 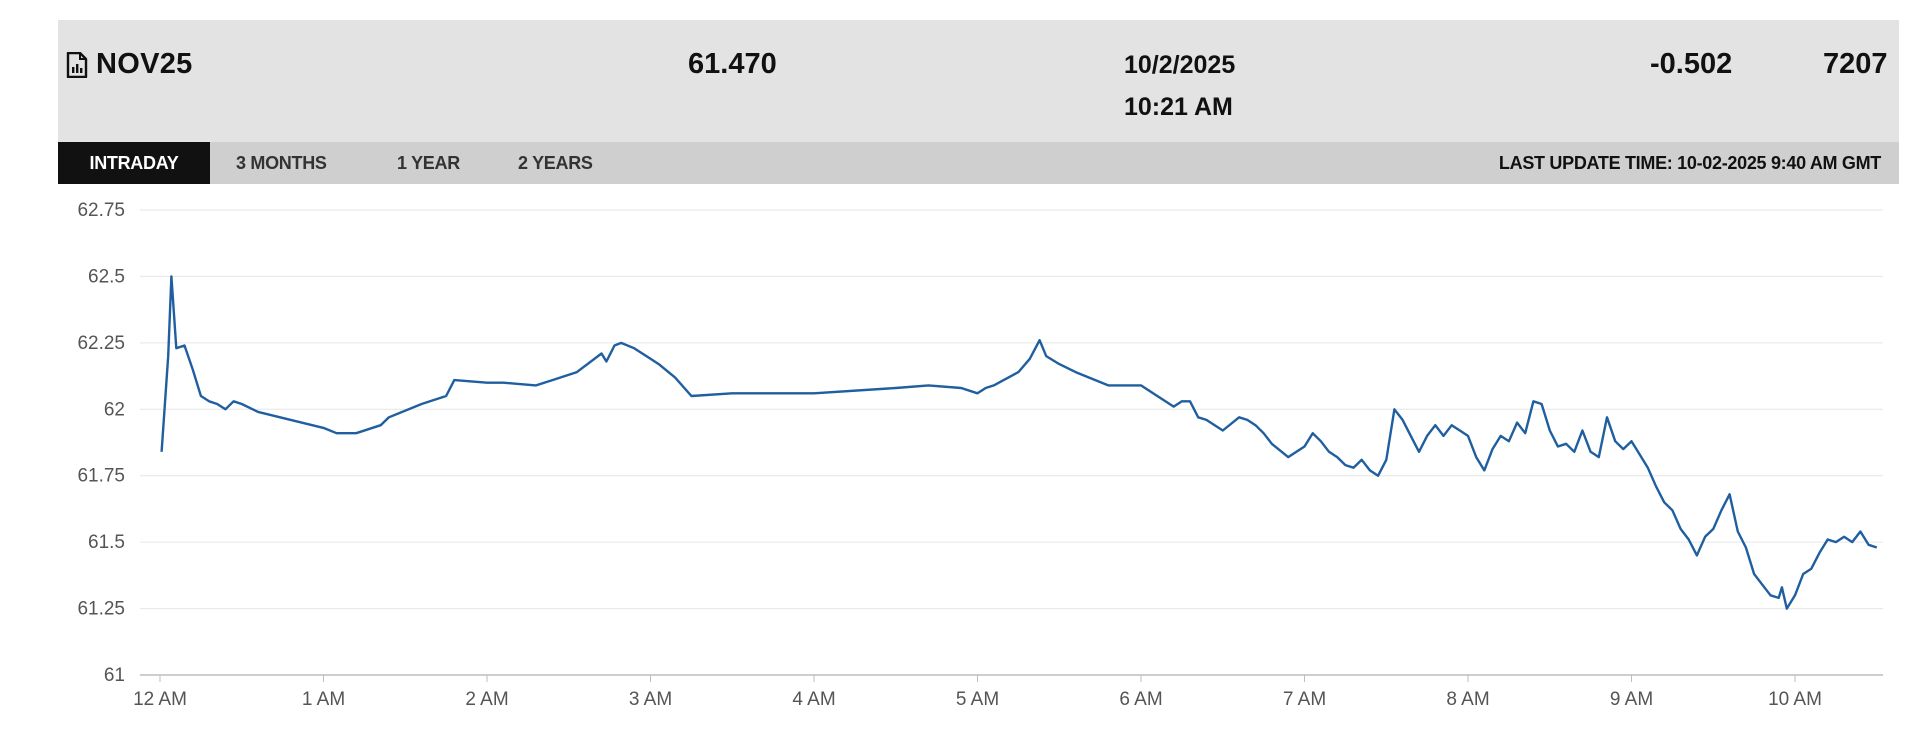 What do you see at coordinates (1178, 107) in the screenshot?
I see `quote-time: 10:21 AM` at bounding box center [1178, 107].